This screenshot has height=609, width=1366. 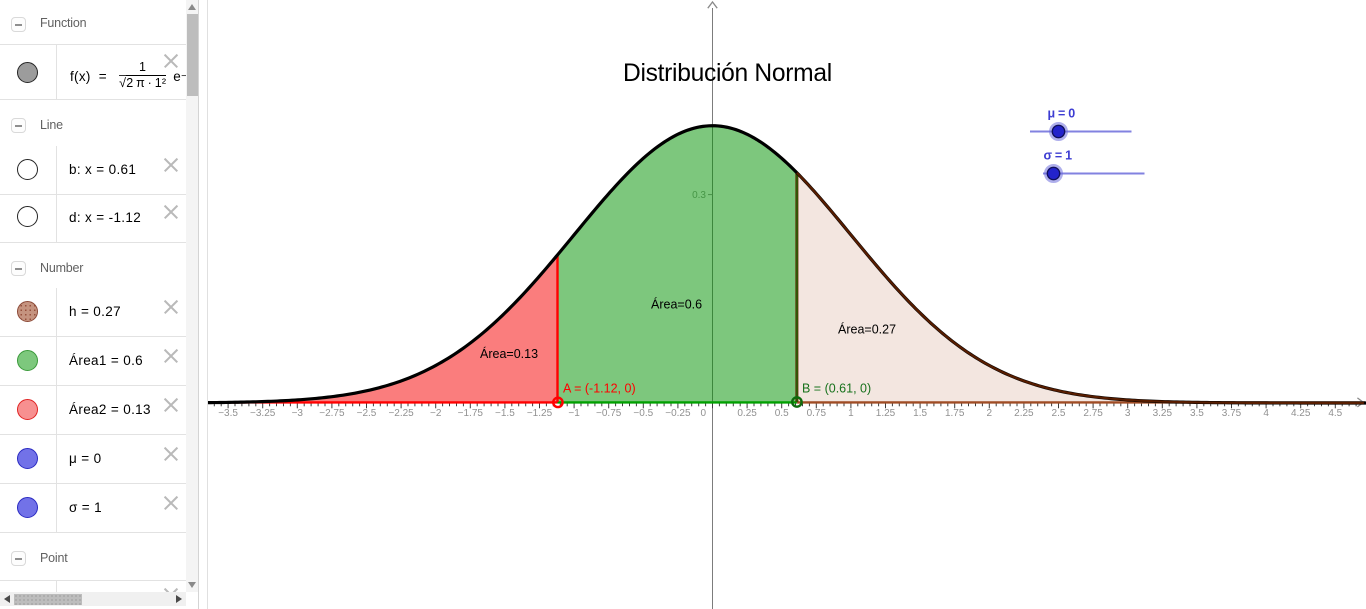 I want to click on svg-text: 0.75, so click(x=817, y=413).